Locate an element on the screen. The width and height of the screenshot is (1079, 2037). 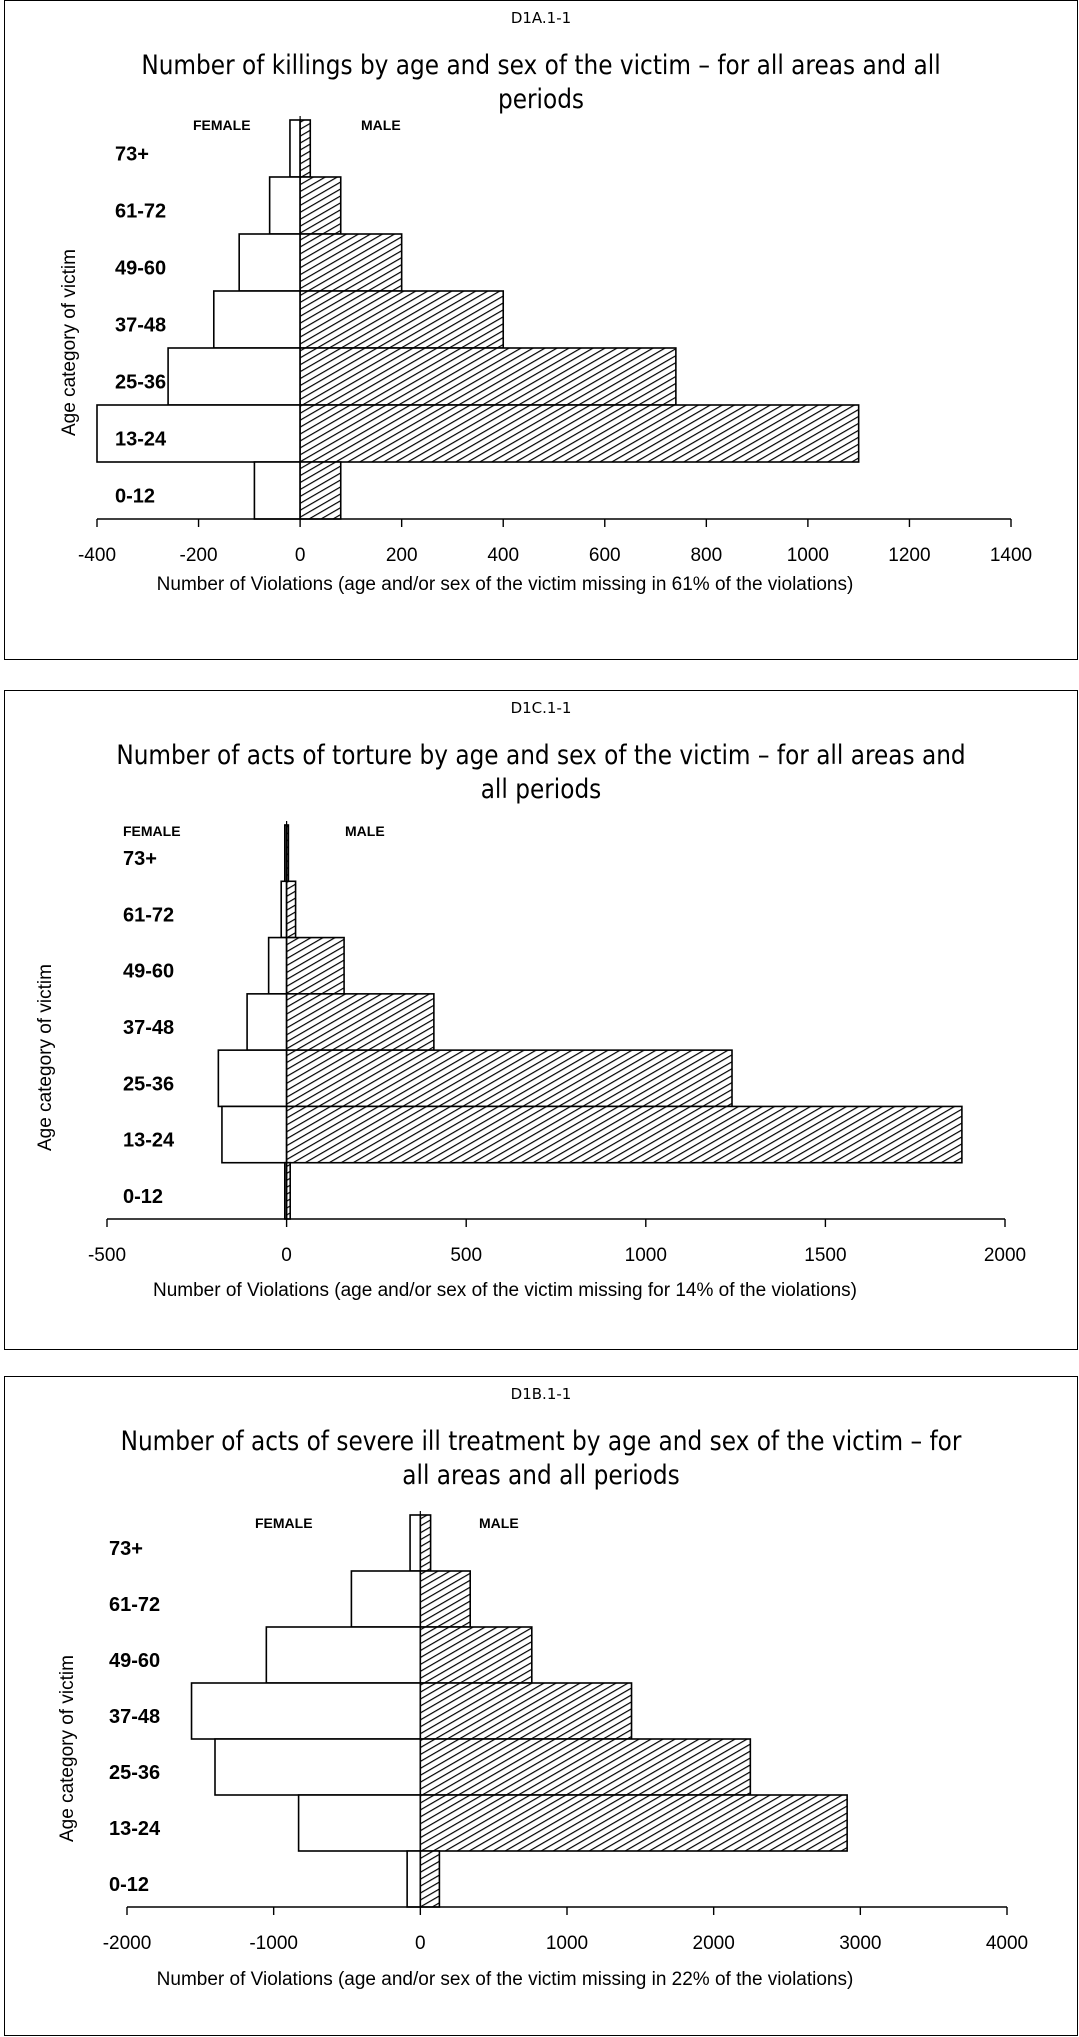
x-tick-label: 600 is located at coordinates (605, 555).